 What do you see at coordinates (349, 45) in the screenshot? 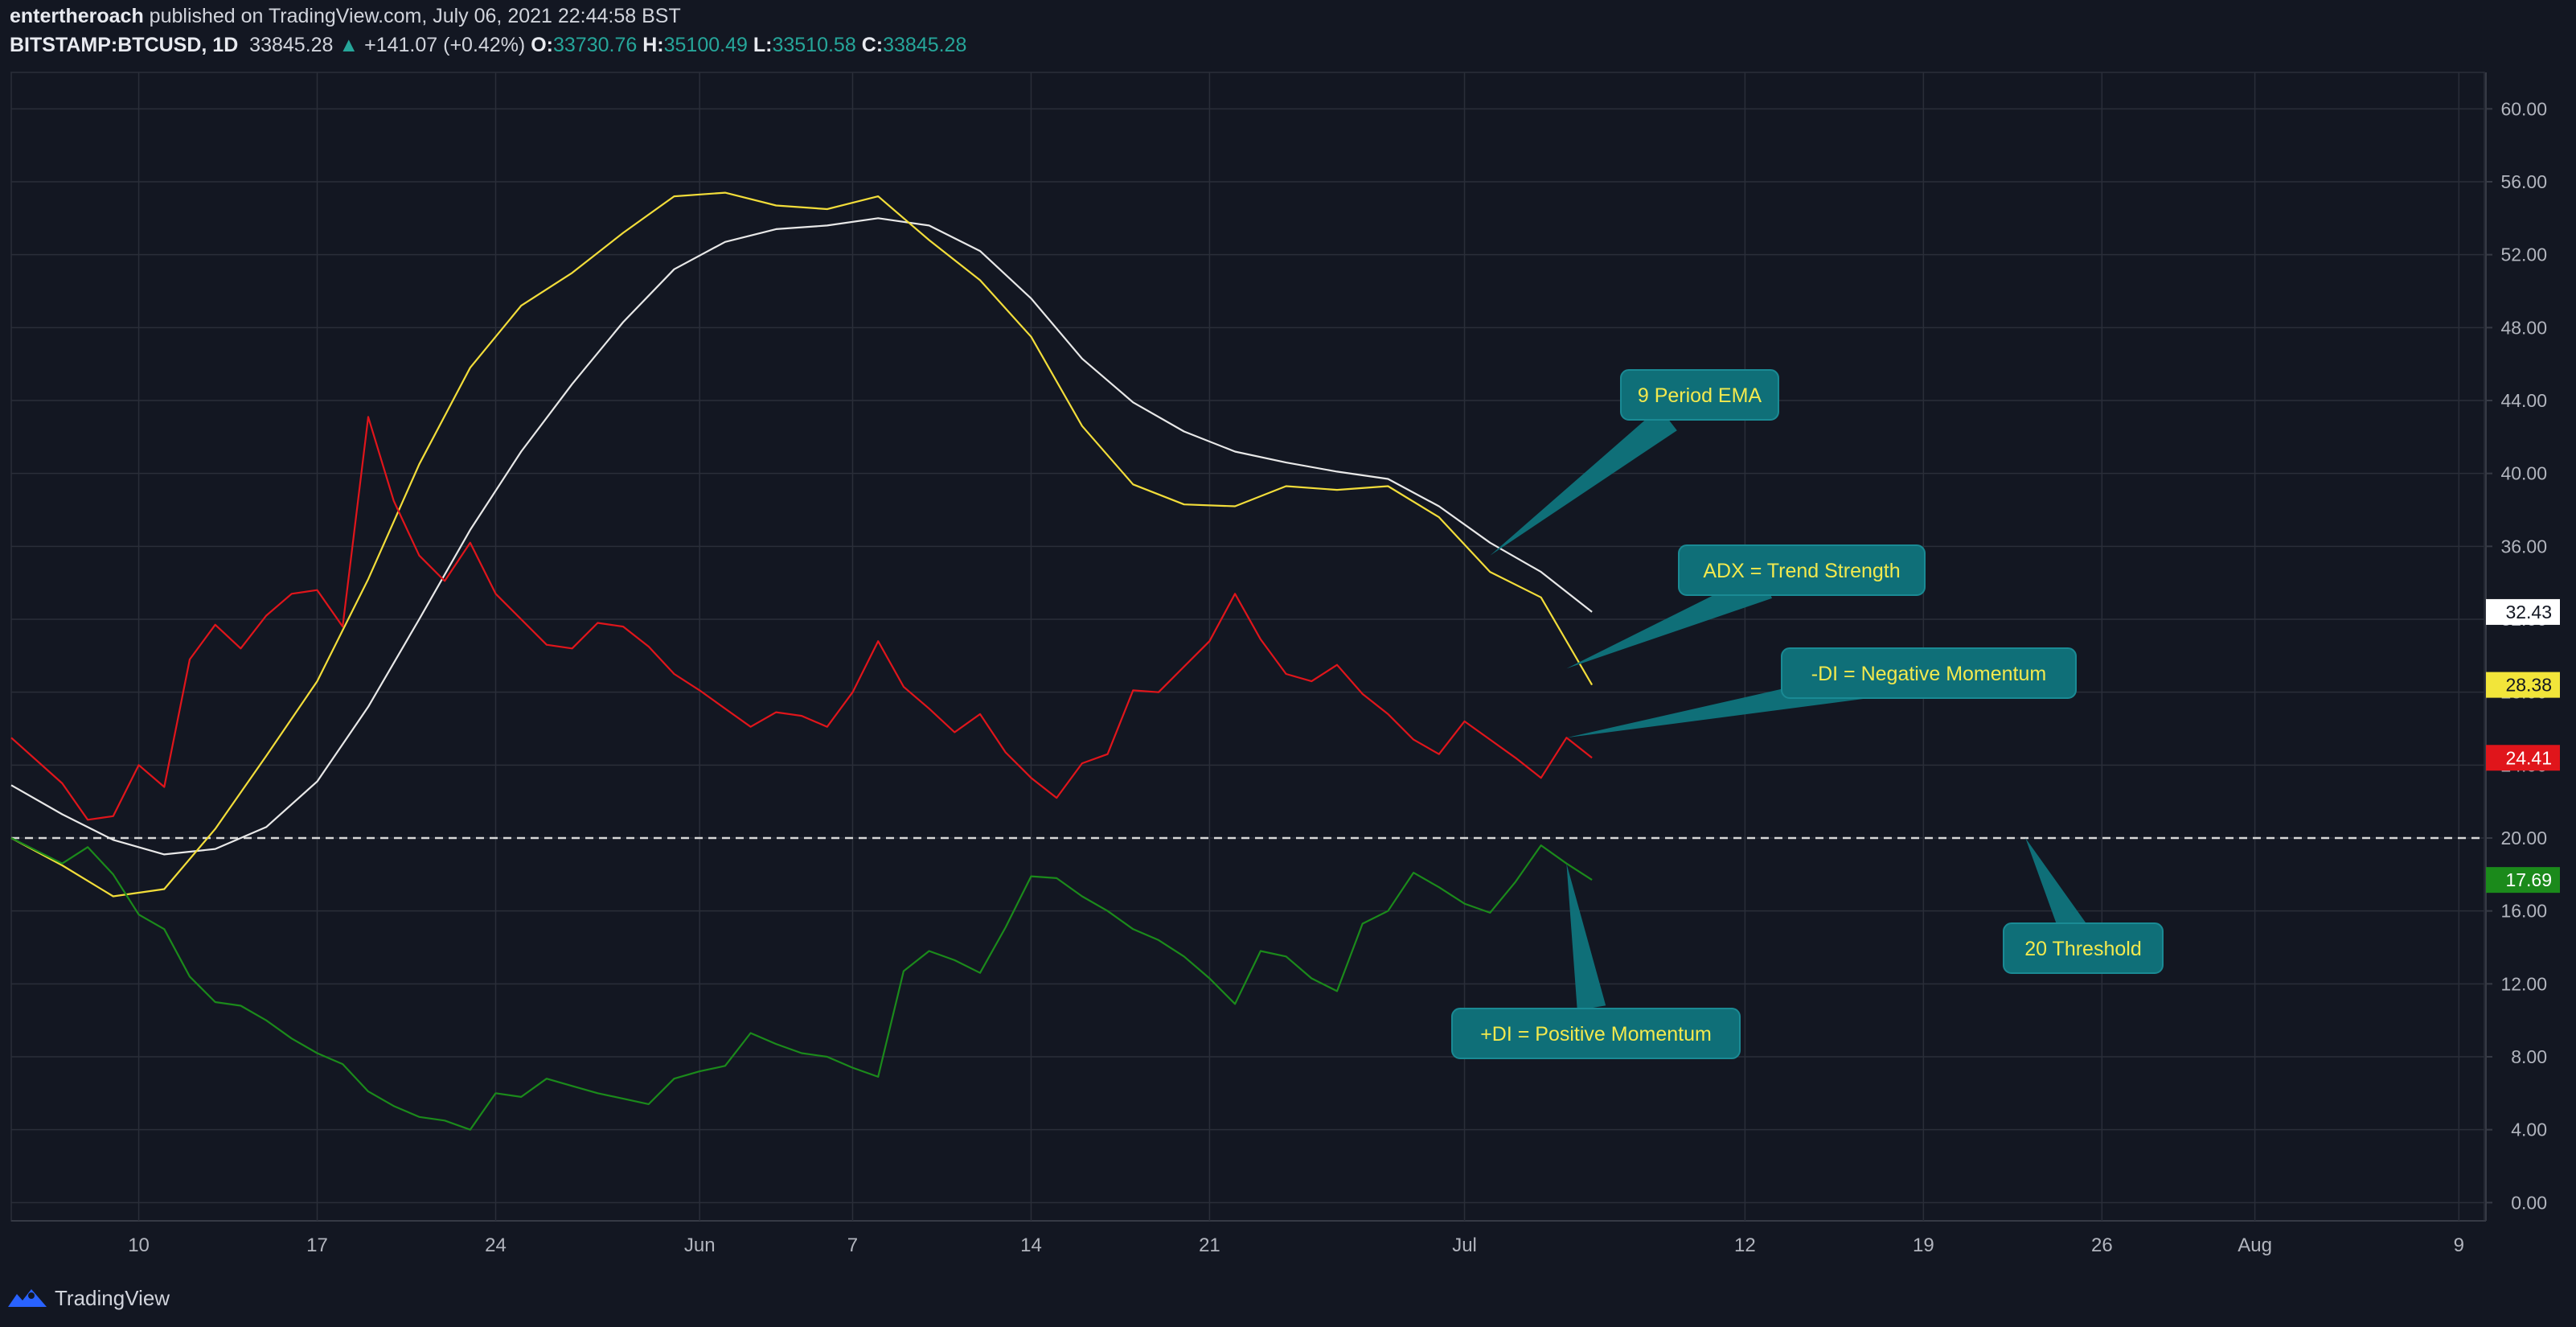
I see `up-arrow-icon: ▲` at bounding box center [349, 45].